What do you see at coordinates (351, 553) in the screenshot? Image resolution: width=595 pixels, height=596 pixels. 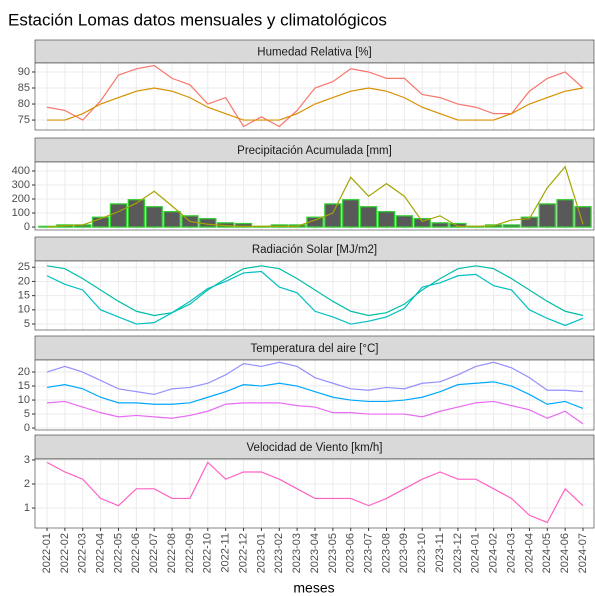 I see `x-tick-label: 2023-06` at bounding box center [351, 553].